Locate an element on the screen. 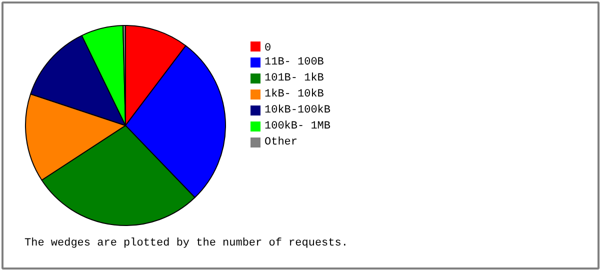 The image size is (600, 270). legend-label: 101B- 1kB is located at coordinates (294, 78).